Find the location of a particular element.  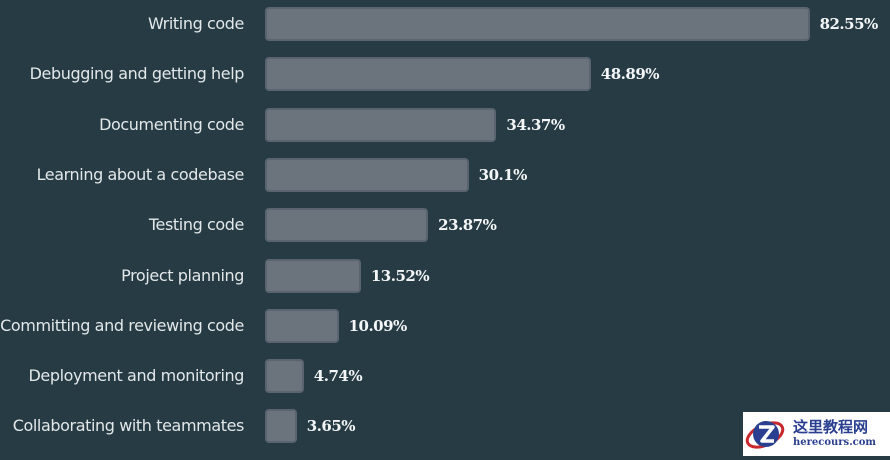

value-label: 82.55% is located at coordinates (849, 24).